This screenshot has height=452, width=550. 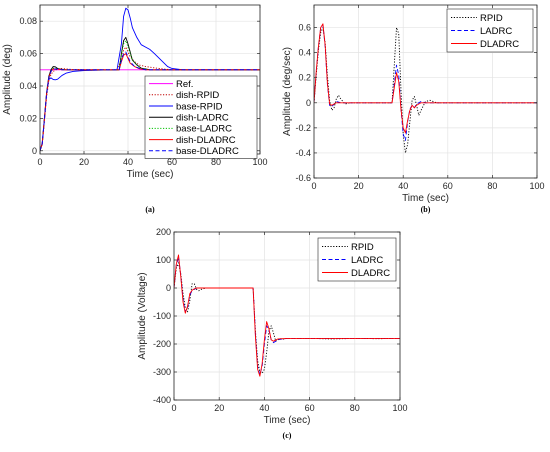 What do you see at coordinates (162, 316) in the screenshot?
I see `y-tick-label: -100` at bounding box center [162, 316].